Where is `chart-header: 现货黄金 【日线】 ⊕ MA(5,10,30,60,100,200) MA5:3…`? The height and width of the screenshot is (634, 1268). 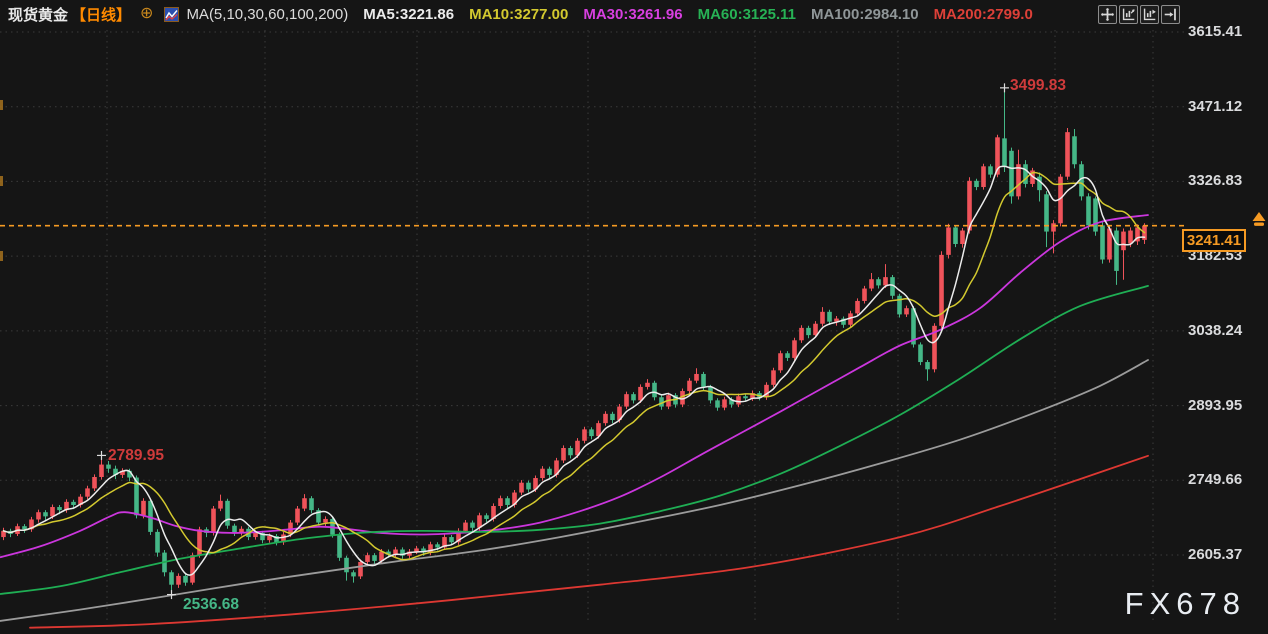
chart-header: 现货黄金 【日线】 ⊕ MA(5,10,30,60,100,200) MA5:3… is located at coordinates (634, 14).